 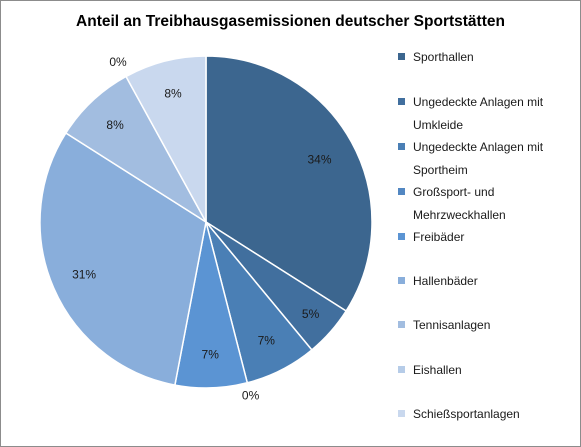 What do you see at coordinates (483, 370) in the screenshot?
I see `legend-item-eishallen: Eishallen` at bounding box center [483, 370].